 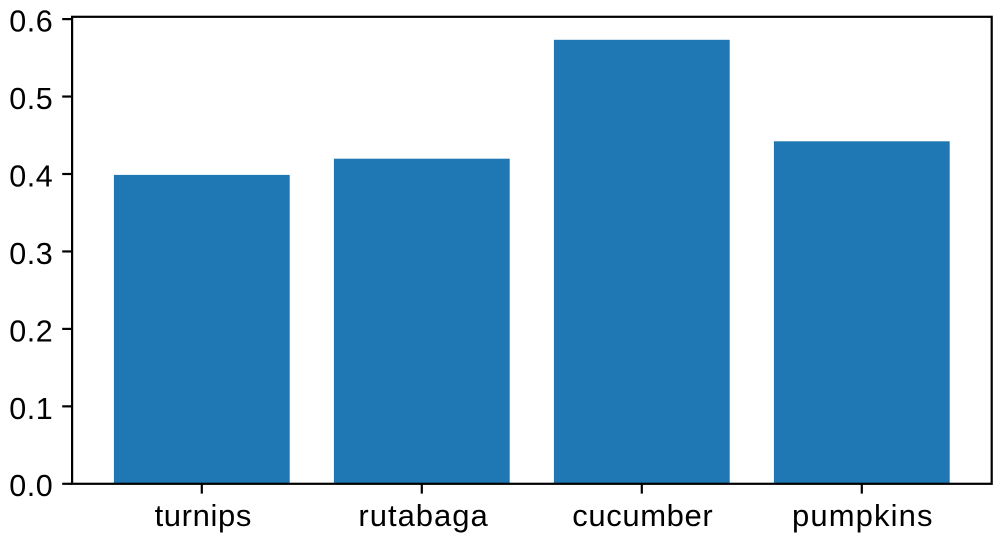 I want to click on svg-text: 0.6, so click(x=31, y=22).